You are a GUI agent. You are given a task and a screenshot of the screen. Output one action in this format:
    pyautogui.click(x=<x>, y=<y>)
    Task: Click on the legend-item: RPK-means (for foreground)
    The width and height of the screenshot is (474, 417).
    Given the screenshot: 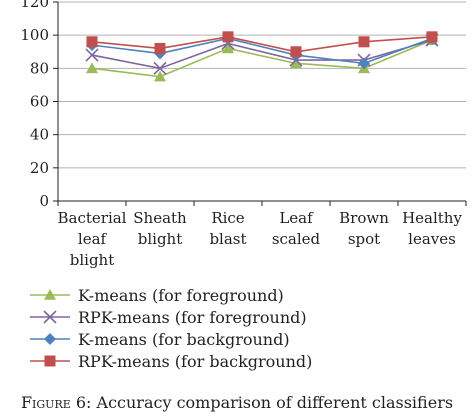 What is the action you would take?
    pyautogui.click(x=170, y=317)
    